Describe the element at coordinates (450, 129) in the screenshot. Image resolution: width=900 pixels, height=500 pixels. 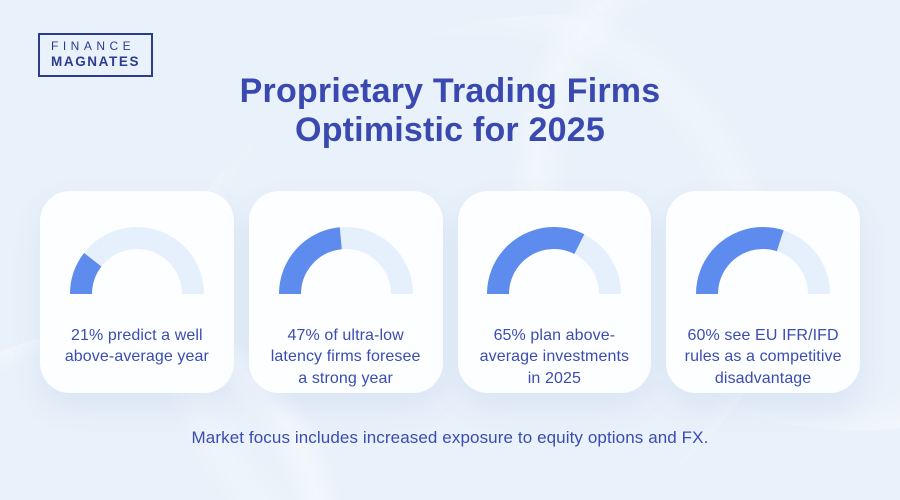
I see `title-line-2: Optimistic for 2025` at that location.